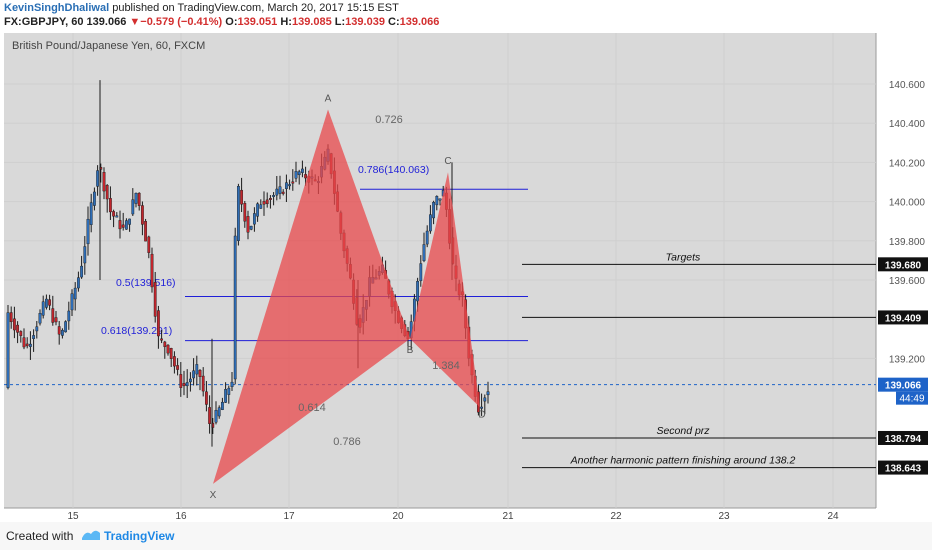 The image size is (932, 550). I want to click on pattern-point-label: X, so click(213, 495).